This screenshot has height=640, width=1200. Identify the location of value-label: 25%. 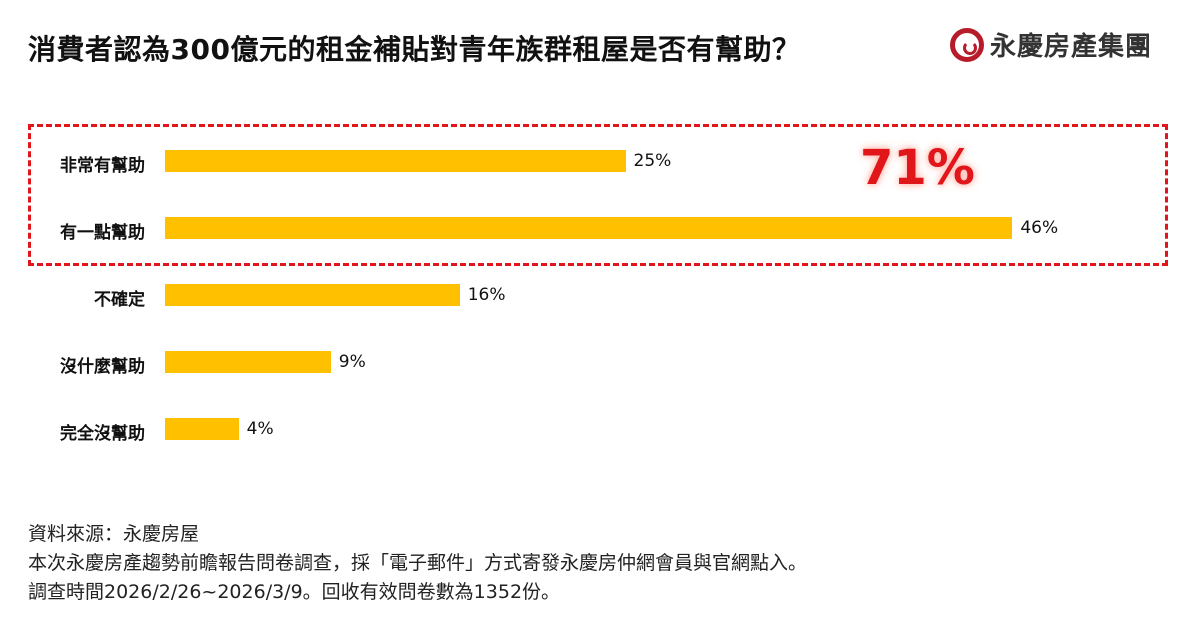
(652, 161).